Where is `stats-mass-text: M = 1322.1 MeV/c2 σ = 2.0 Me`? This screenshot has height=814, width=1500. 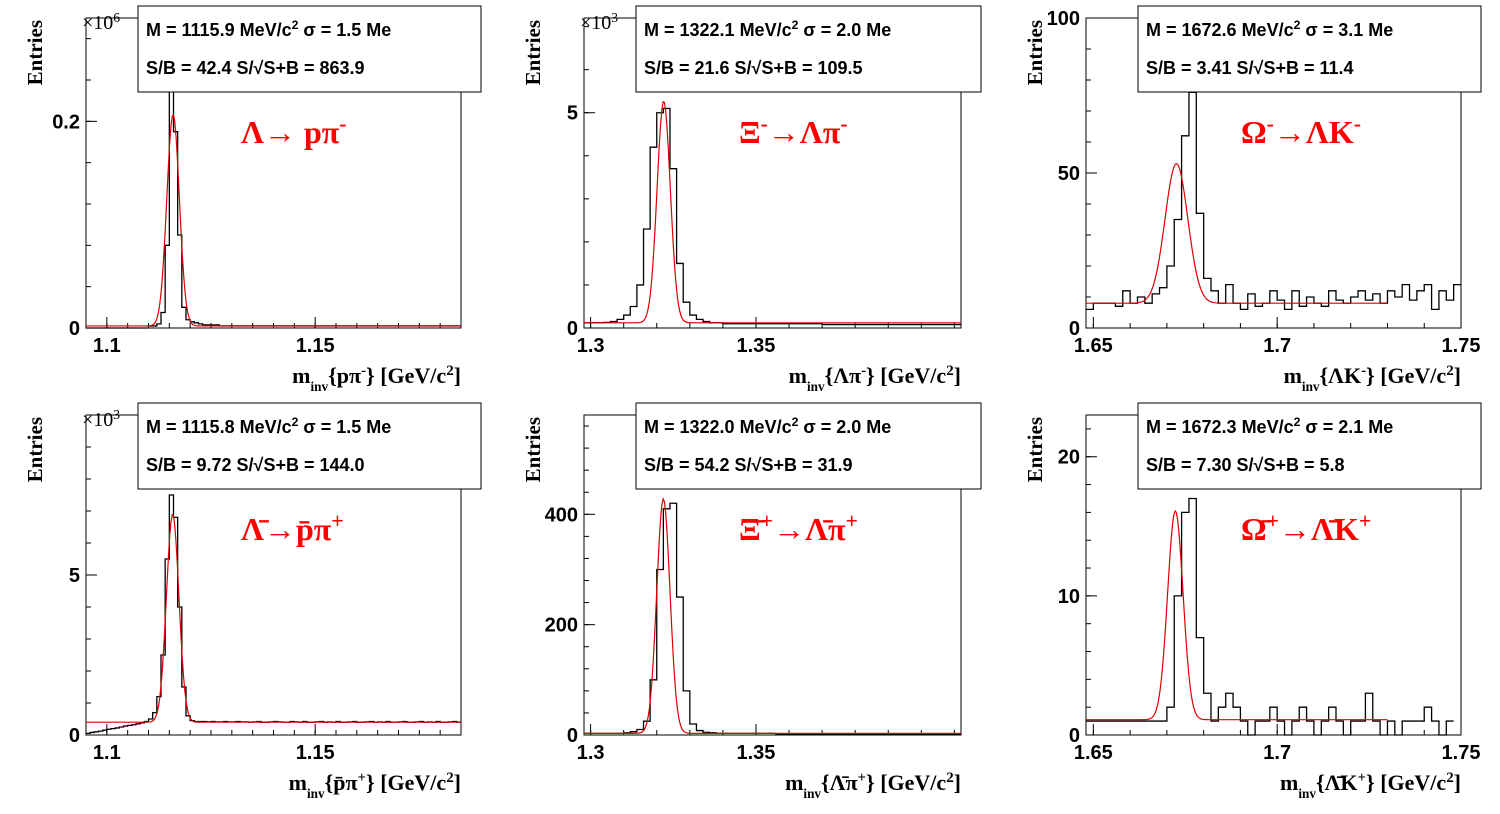
stats-mass-text: M = 1322.1 MeV/c2 σ = 2.0 Me is located at coordinates (767, 29).